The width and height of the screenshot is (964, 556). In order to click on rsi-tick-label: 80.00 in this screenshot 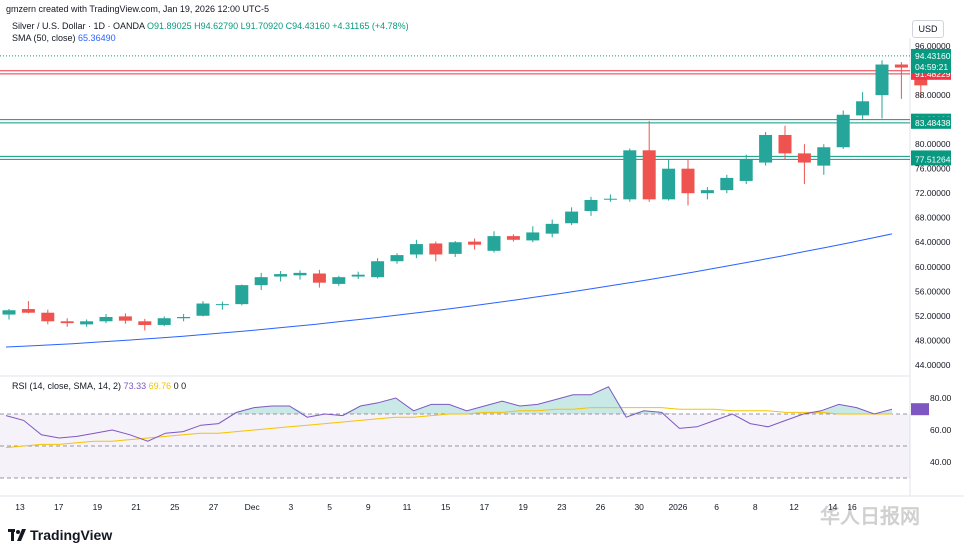, I will do `click(941, 398)`.